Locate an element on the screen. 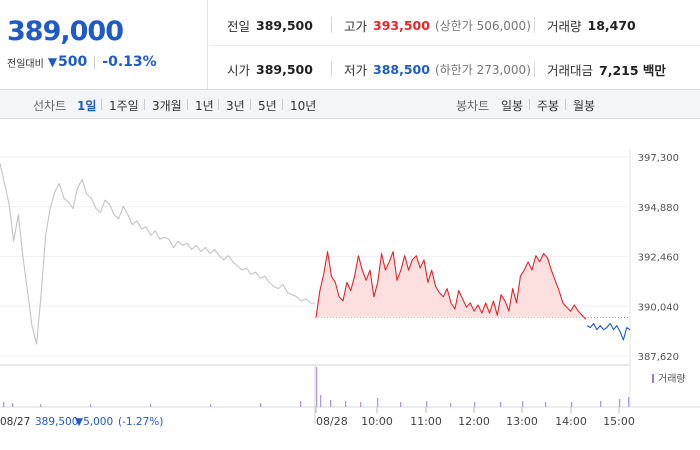 The image size is (700, 450). period-1y: 1년 is located at coordinates (204, 106).